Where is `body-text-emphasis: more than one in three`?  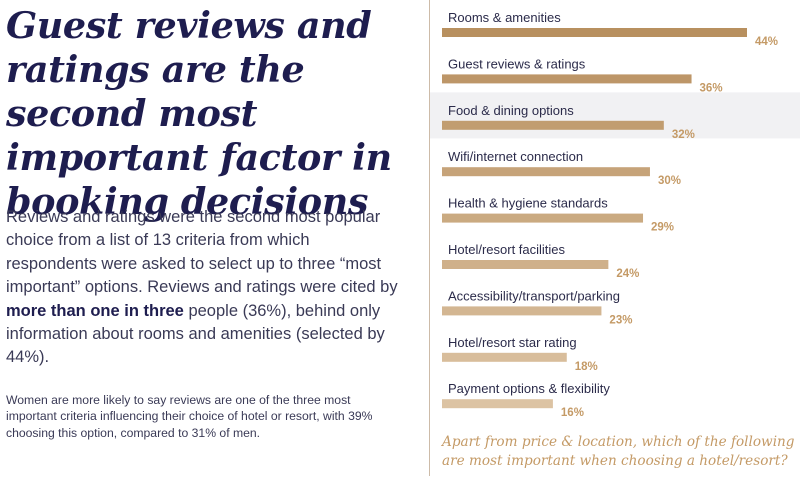
body-text-emphasis: more than one in three is located at coordinates (95, 310).